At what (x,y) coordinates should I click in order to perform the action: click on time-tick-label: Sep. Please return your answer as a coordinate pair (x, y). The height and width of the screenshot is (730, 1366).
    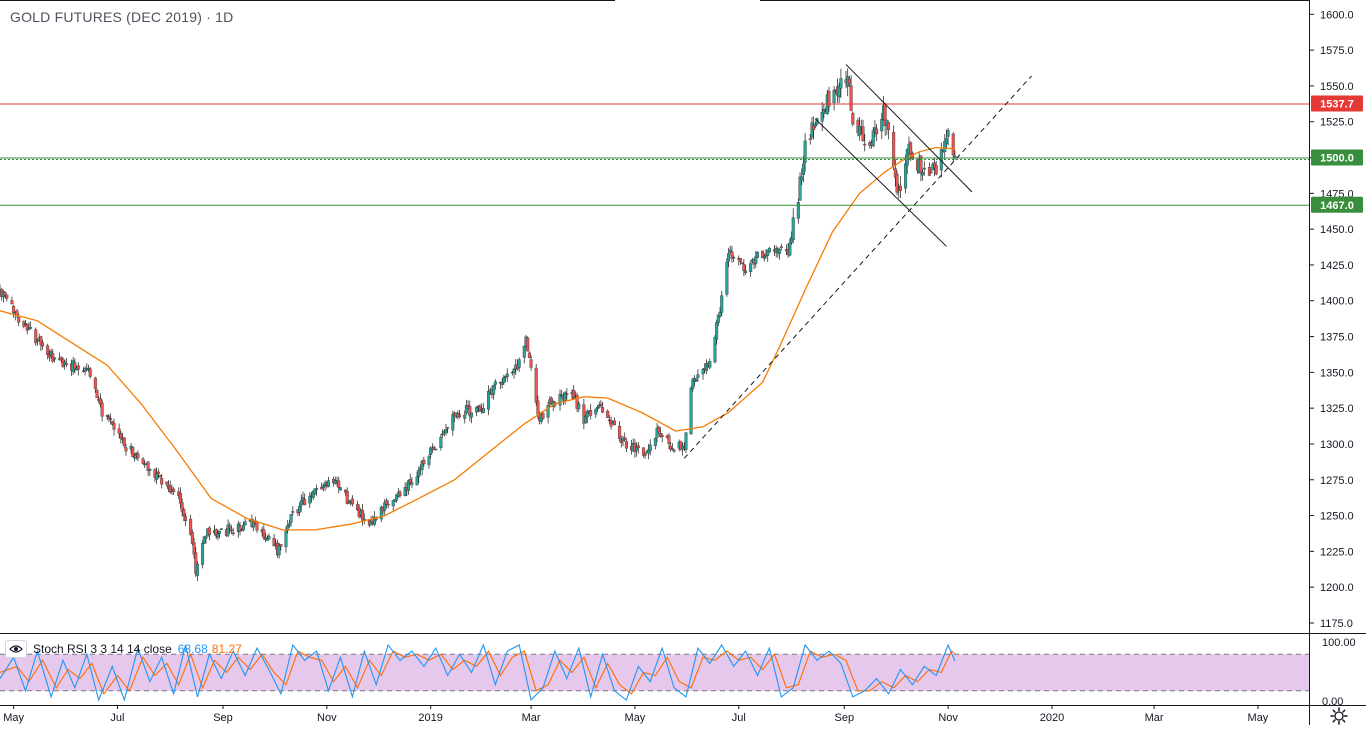
    Looking at the image, I should click on (223, 718).